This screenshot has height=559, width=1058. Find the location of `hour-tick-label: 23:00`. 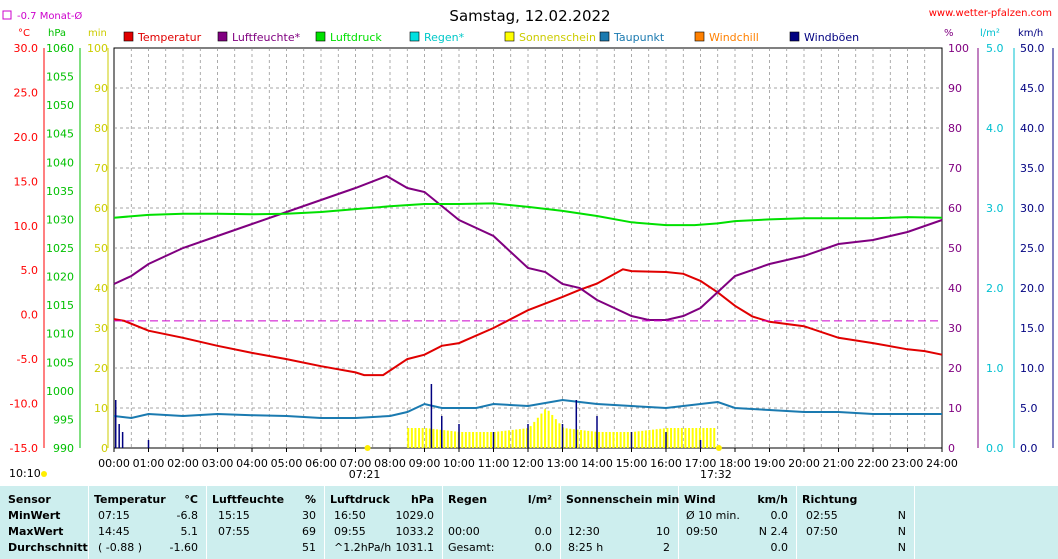

hour-tick-label: 23:00 is located at coordinates (908, 463).